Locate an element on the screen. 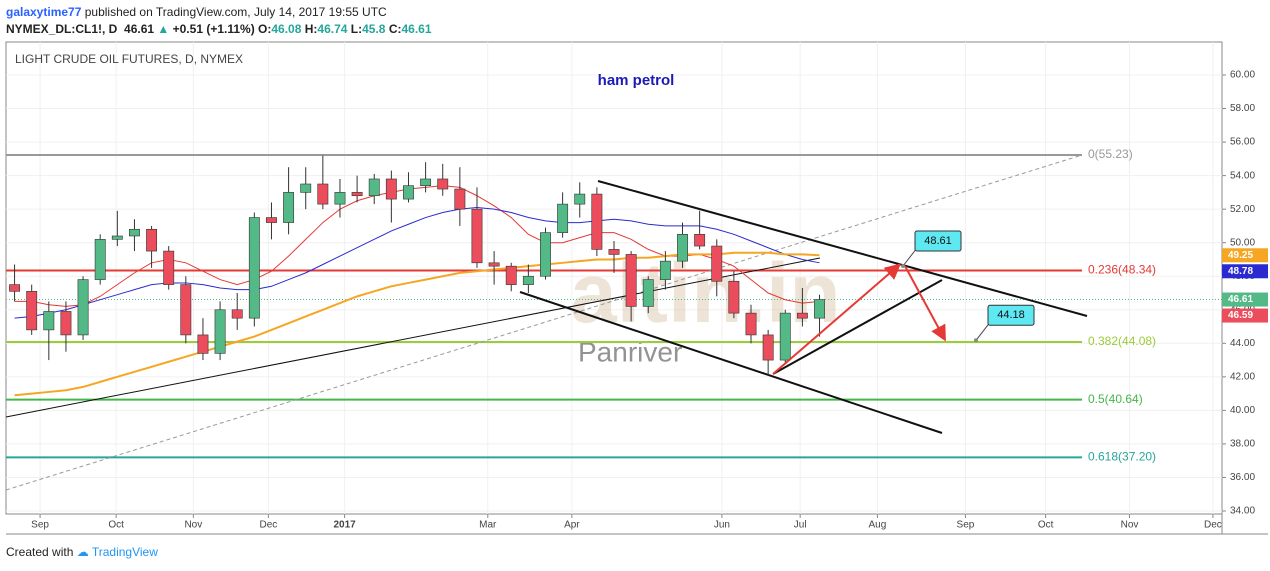  footer-text: Created with is located at coordinates (40, 552).